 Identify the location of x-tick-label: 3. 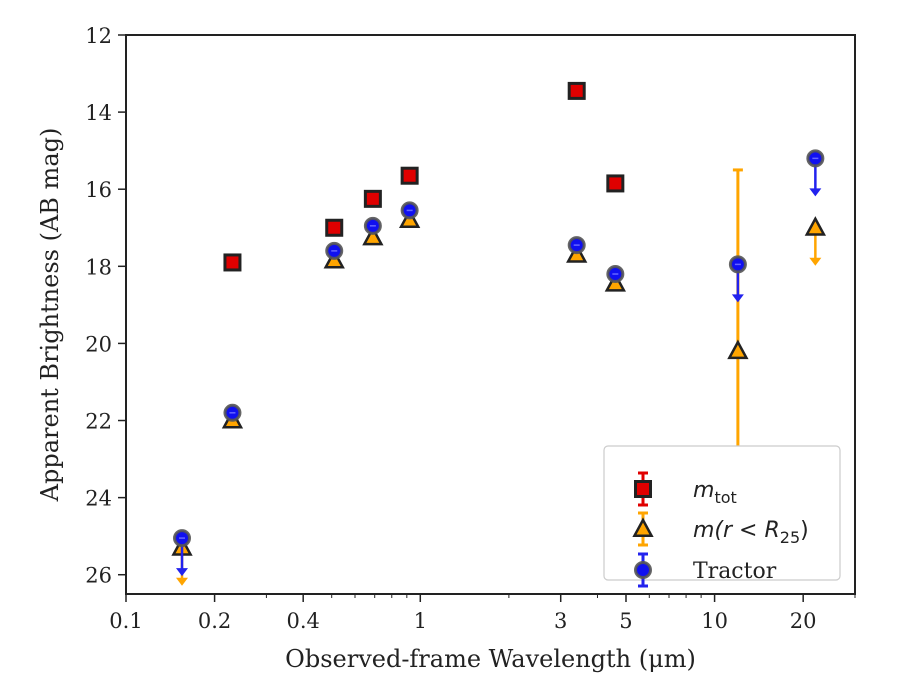
(560, 621).